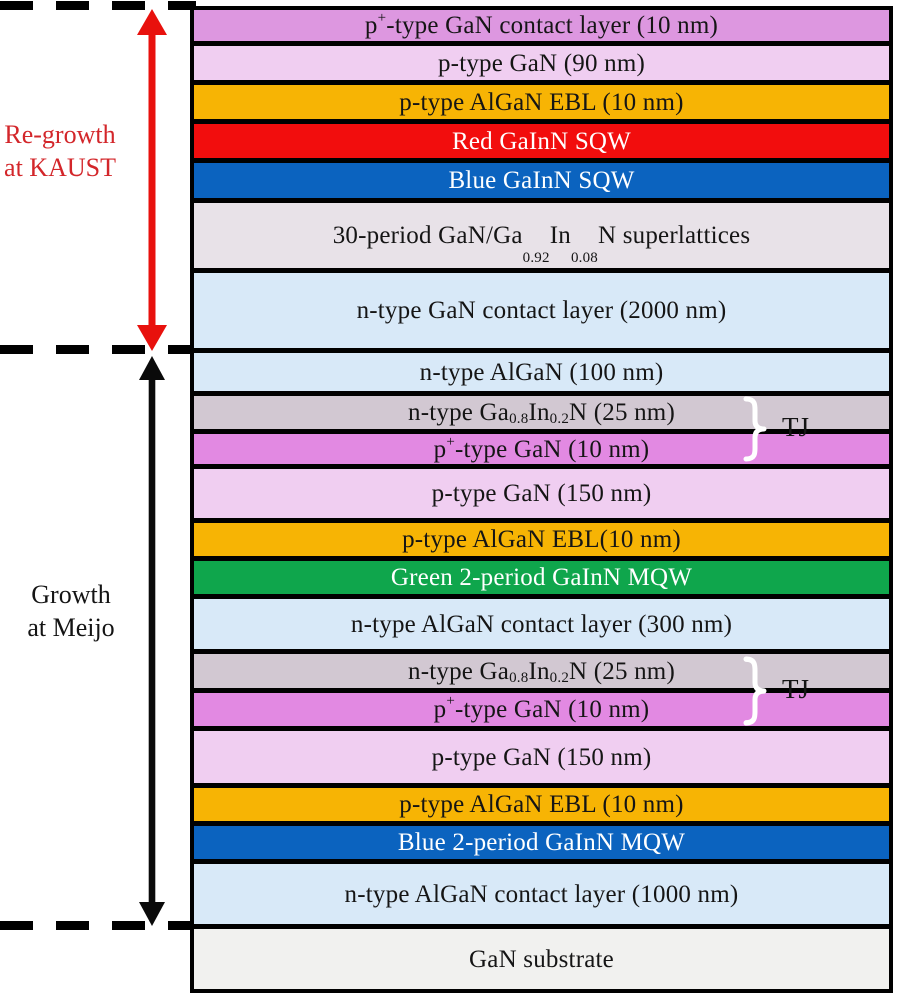  I want to click on layer-p-algan-ebl-10nm-top: p-type AlGaN EBL (10 nm), so click(541, 102).